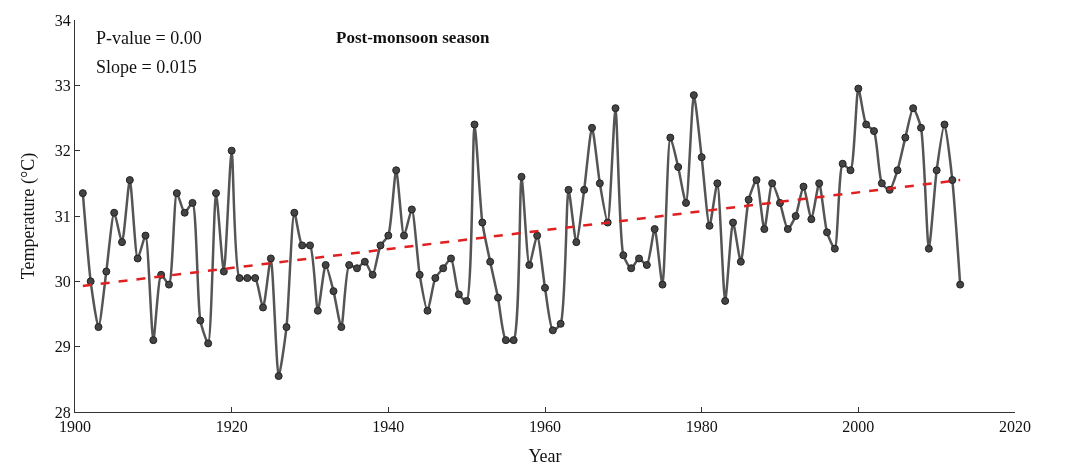 The height and width of the screenshot is (475, 1065). What do you see at coordinates (545, 427) in the screenshot?
I see `x-tick-label: 1960` at bounding box center [545, 427].